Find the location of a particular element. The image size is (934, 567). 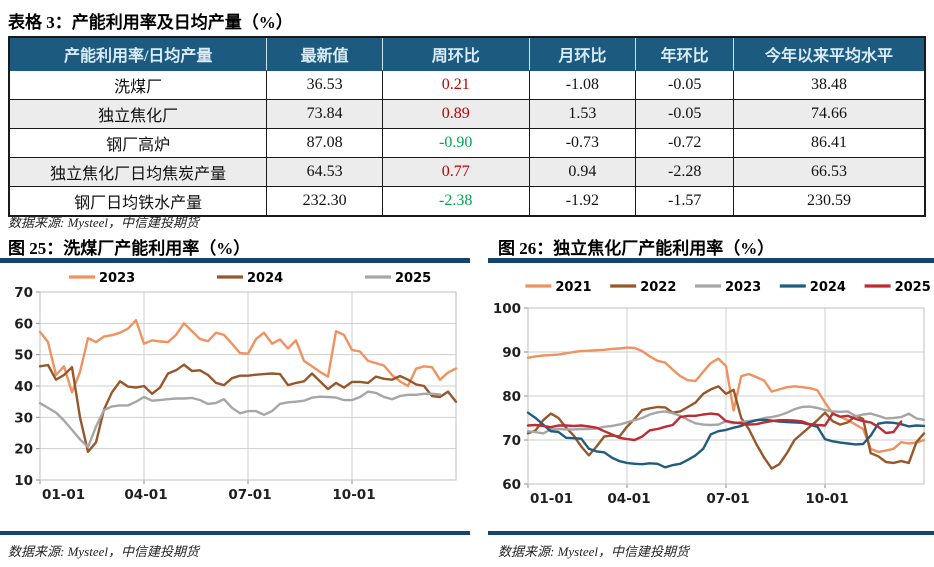

header-cell-4: 年环比 is located at coordinates (685, 53).